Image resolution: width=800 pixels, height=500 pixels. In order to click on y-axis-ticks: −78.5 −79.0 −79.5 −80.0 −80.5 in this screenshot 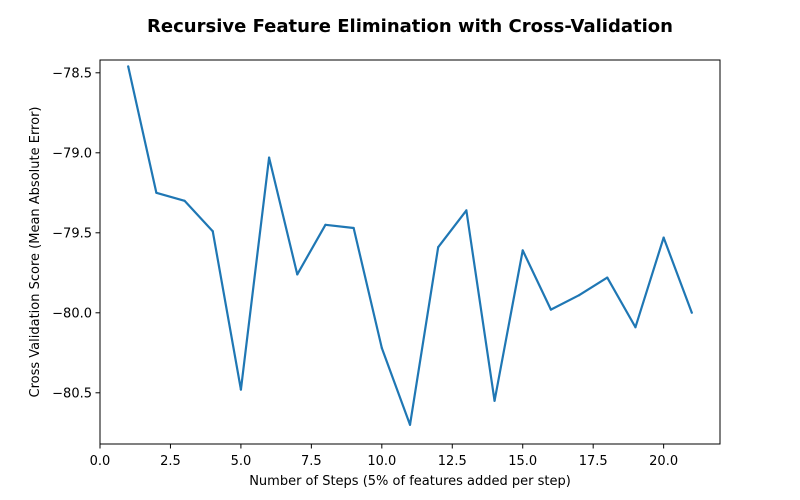, I will do `click(76, 233)`.